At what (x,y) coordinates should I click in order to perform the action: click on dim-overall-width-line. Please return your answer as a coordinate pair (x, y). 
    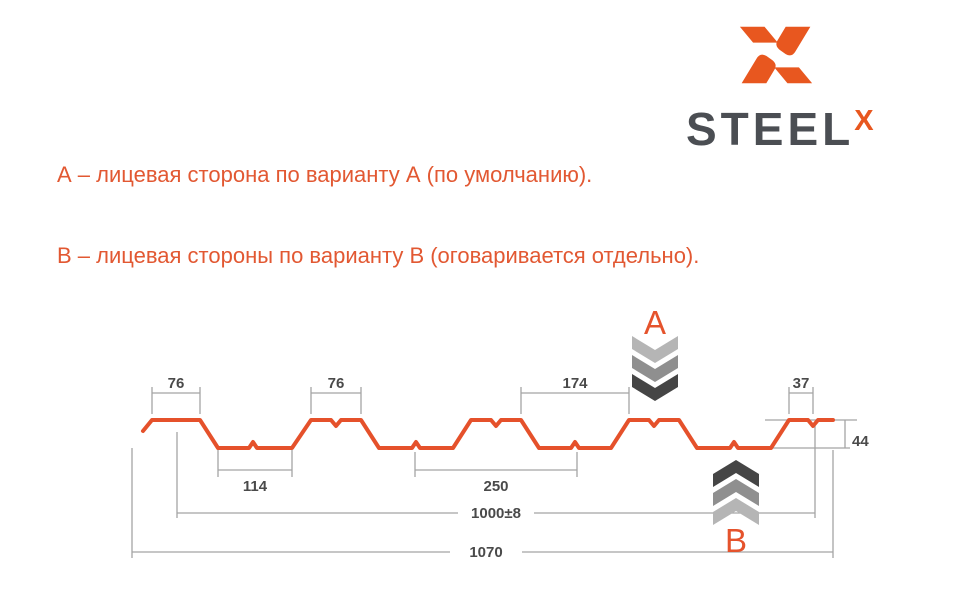
    Looking at the image, I should click on (482, 503).